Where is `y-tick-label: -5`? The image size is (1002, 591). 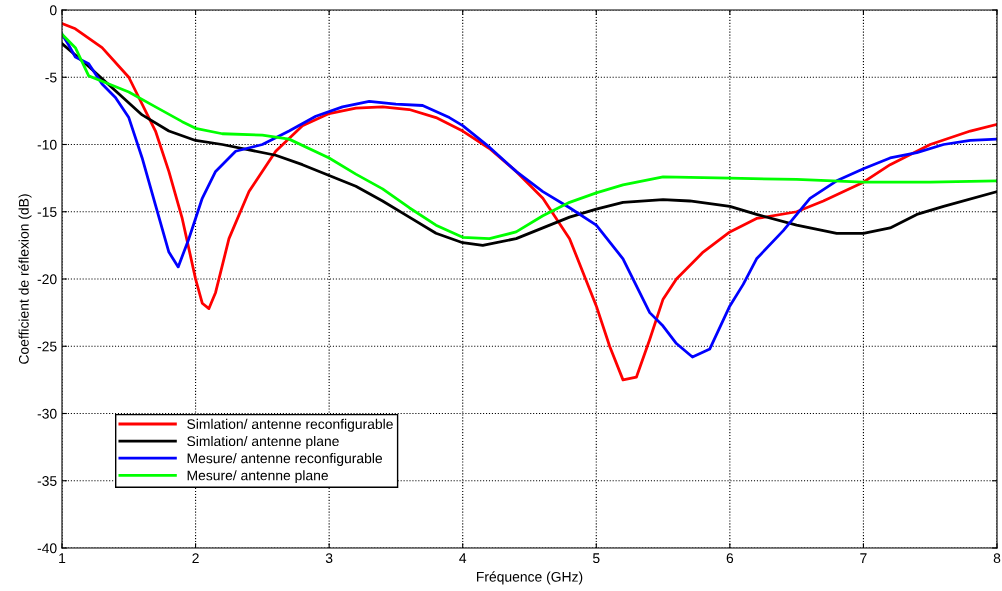
y-tick-label: -5 is located at coordinates (51, 77).